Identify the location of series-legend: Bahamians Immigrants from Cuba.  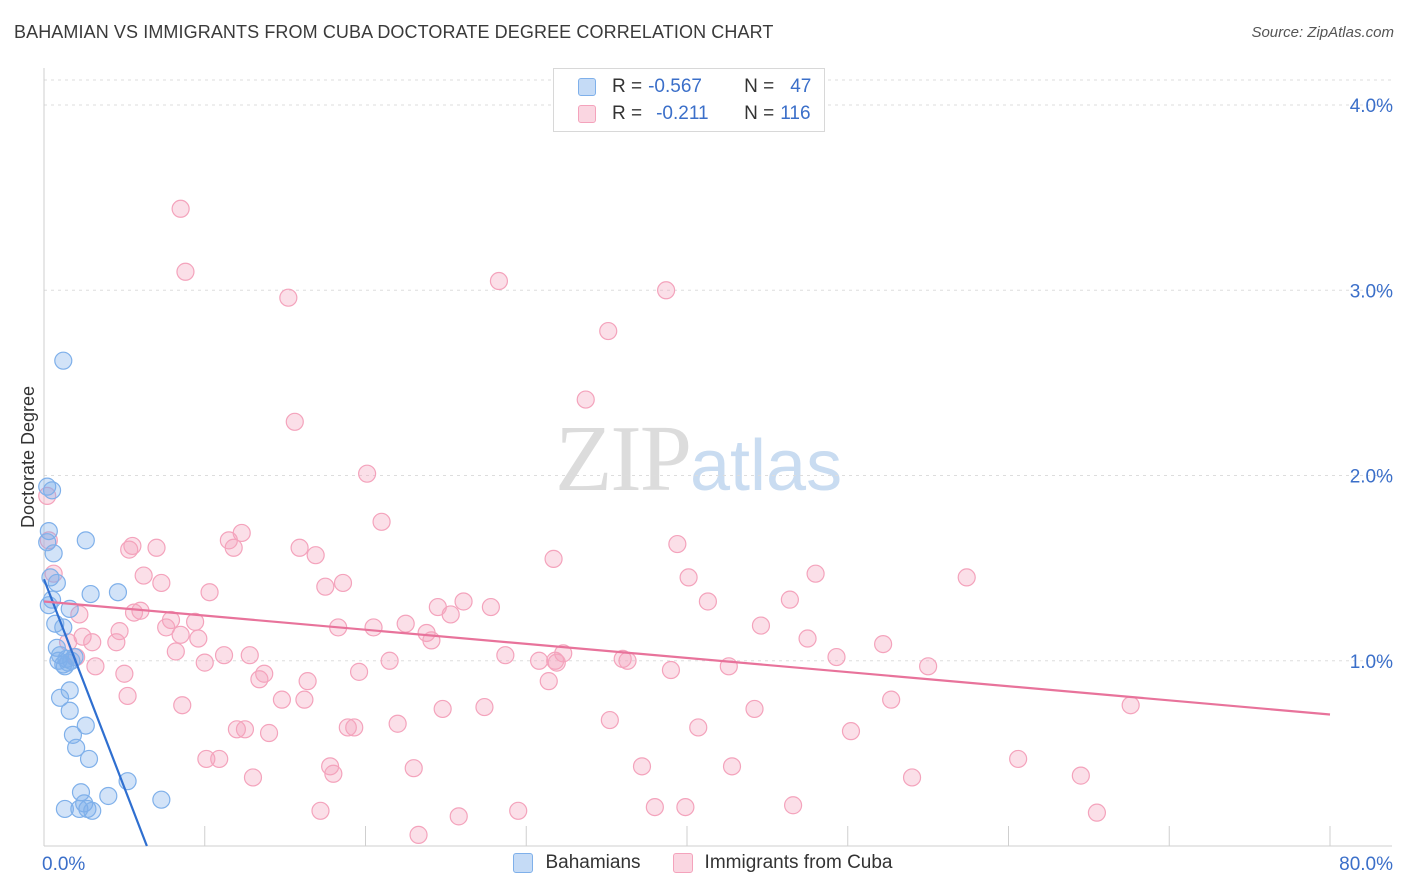
(703, 863).